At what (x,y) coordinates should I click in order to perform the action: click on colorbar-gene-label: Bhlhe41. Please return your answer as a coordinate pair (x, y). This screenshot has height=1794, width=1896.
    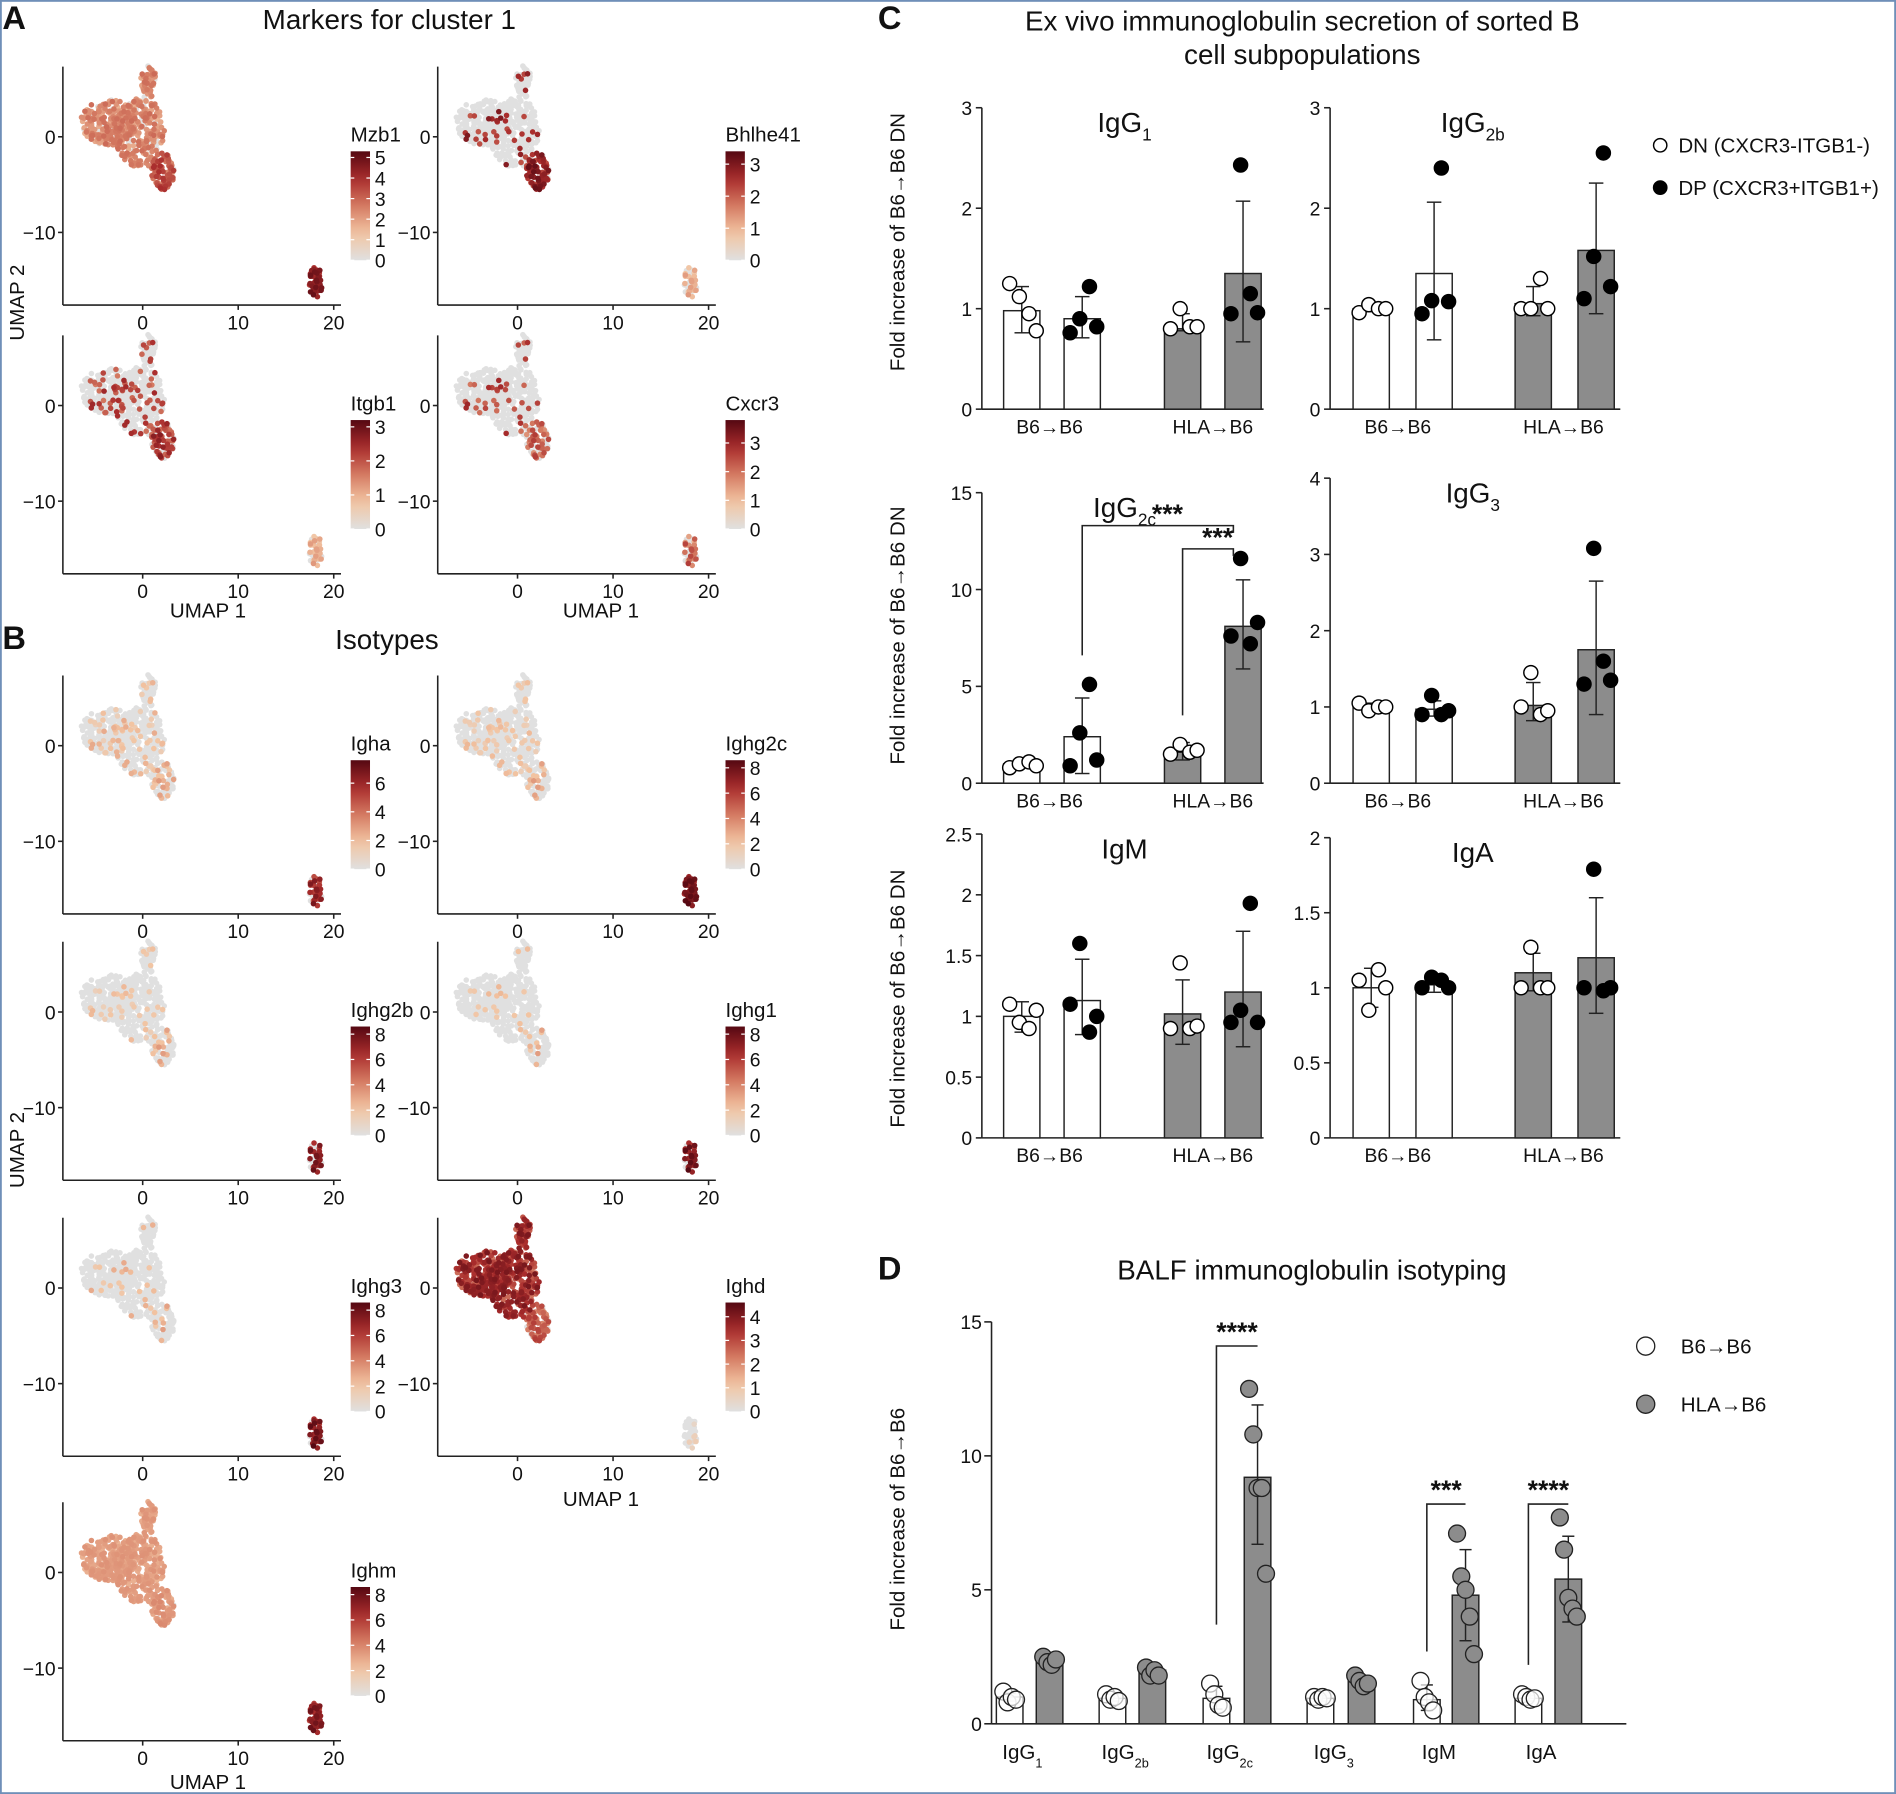
    Looking at the image, I should click on (763, 135).